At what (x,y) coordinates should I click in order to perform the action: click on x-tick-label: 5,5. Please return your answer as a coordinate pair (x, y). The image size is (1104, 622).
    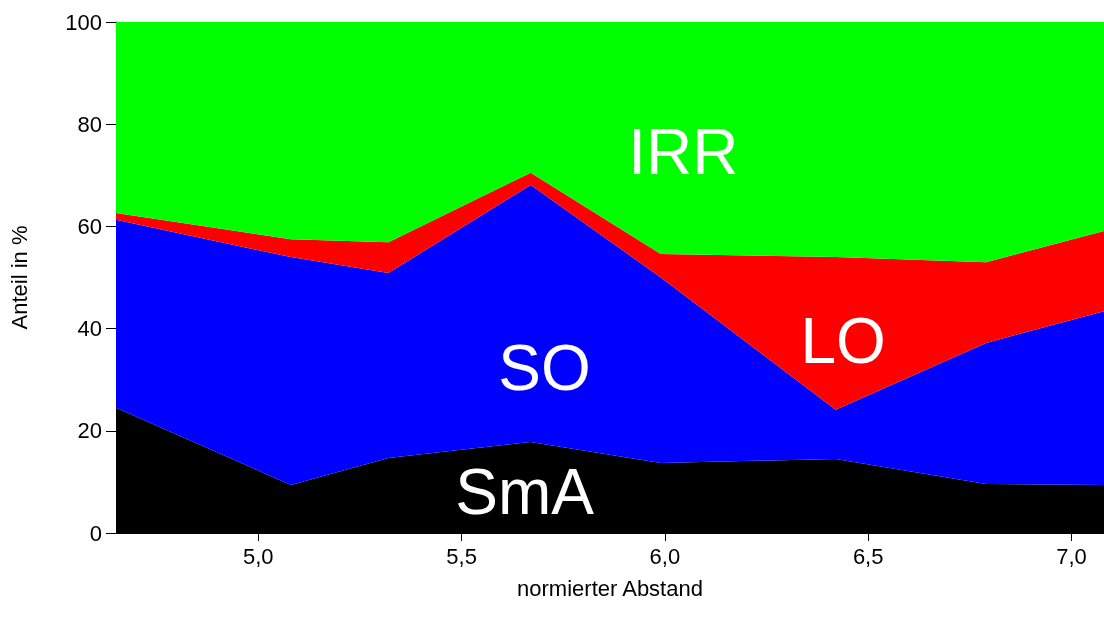
    Looking at the image, I should click on (461, 556).